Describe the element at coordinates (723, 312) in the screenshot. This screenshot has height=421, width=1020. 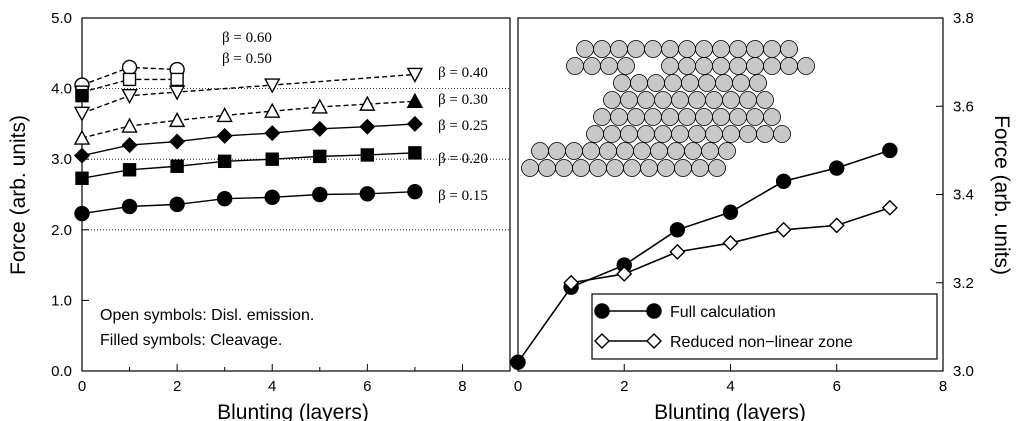
I see `legend-label: Full calculation` at that location.